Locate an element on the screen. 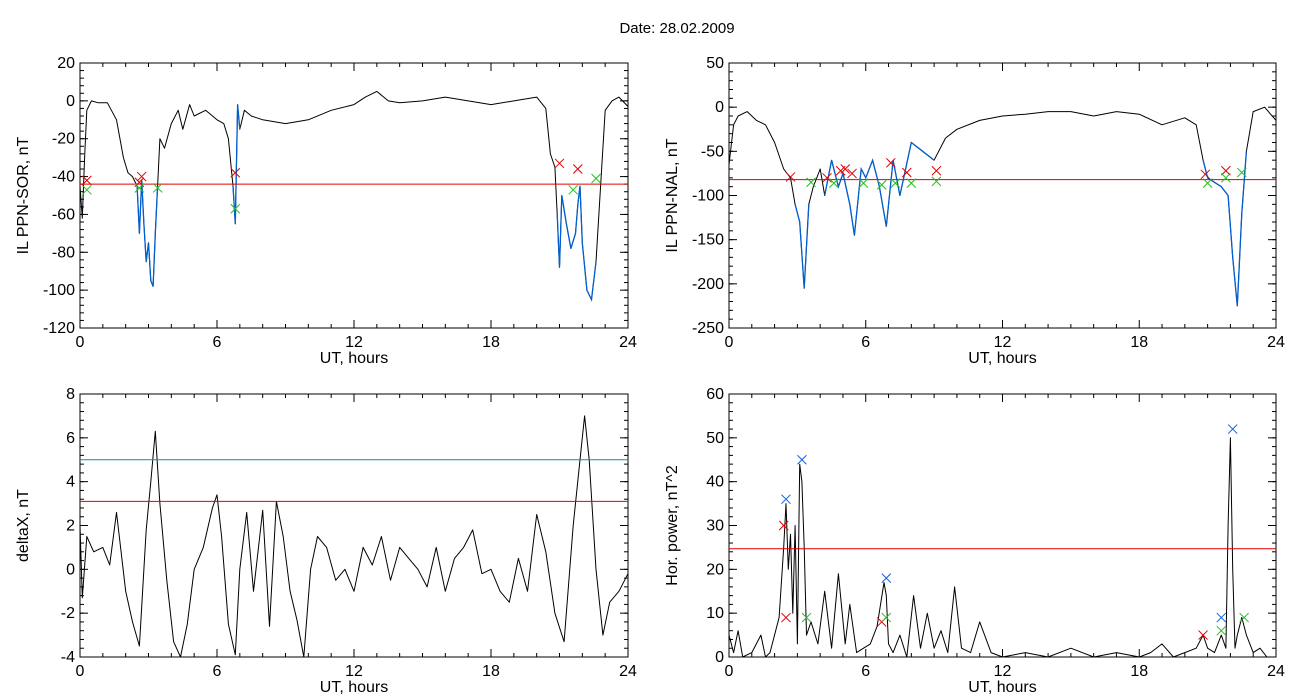 The height and width of the screenshot is (700, 1300). y-tick-label: -50 is located at coordinates (712, 151).